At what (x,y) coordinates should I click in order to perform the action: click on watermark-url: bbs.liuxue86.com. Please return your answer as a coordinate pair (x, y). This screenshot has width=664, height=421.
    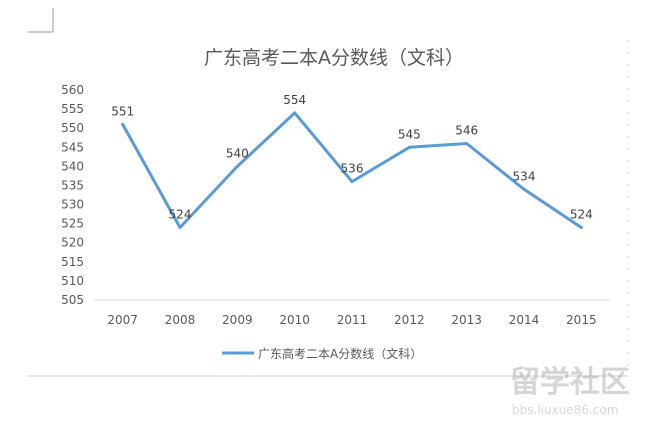
    Looking at the image, I should click on (565, 410).